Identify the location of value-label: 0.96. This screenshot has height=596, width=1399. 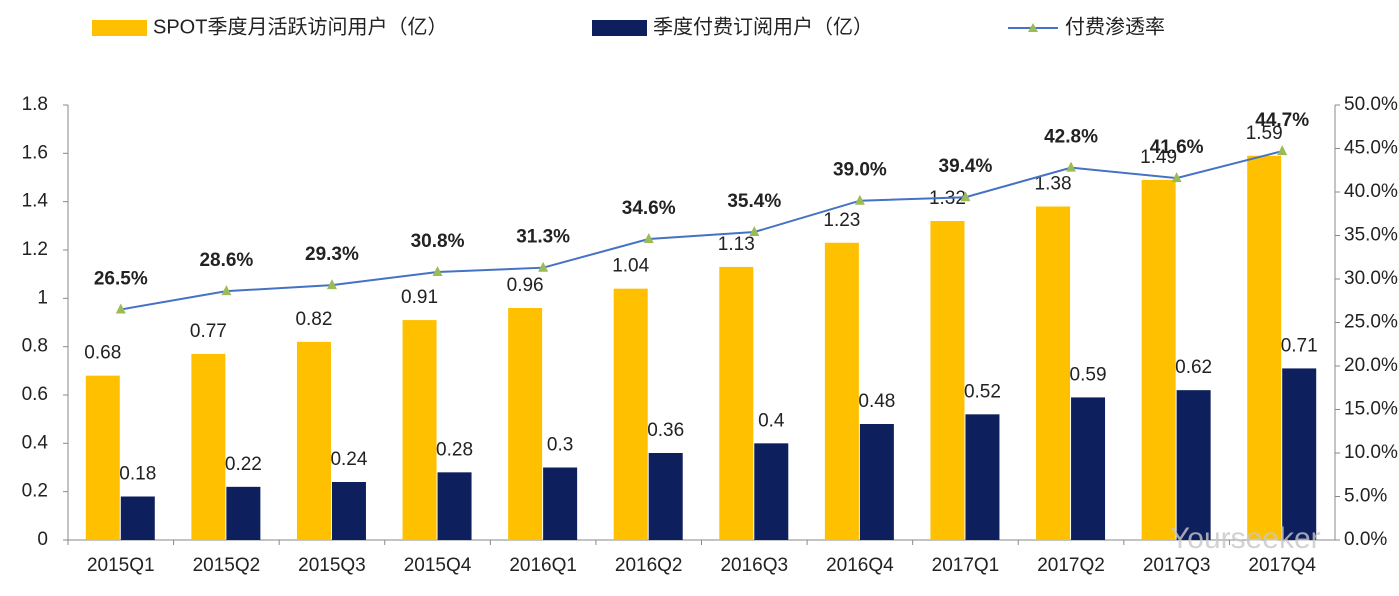
(525, 285).